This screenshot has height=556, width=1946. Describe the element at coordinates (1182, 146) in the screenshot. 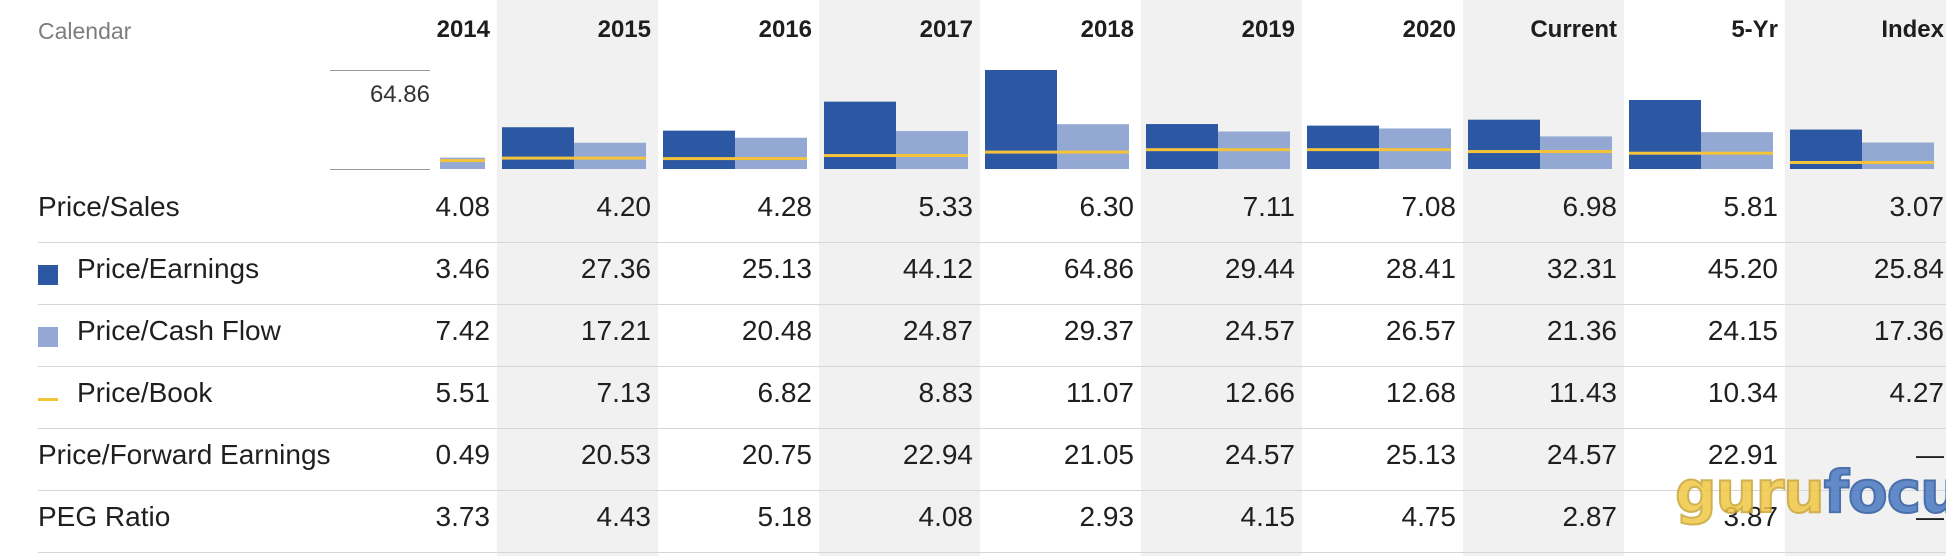

I see `pe-bar-2019` at that location.